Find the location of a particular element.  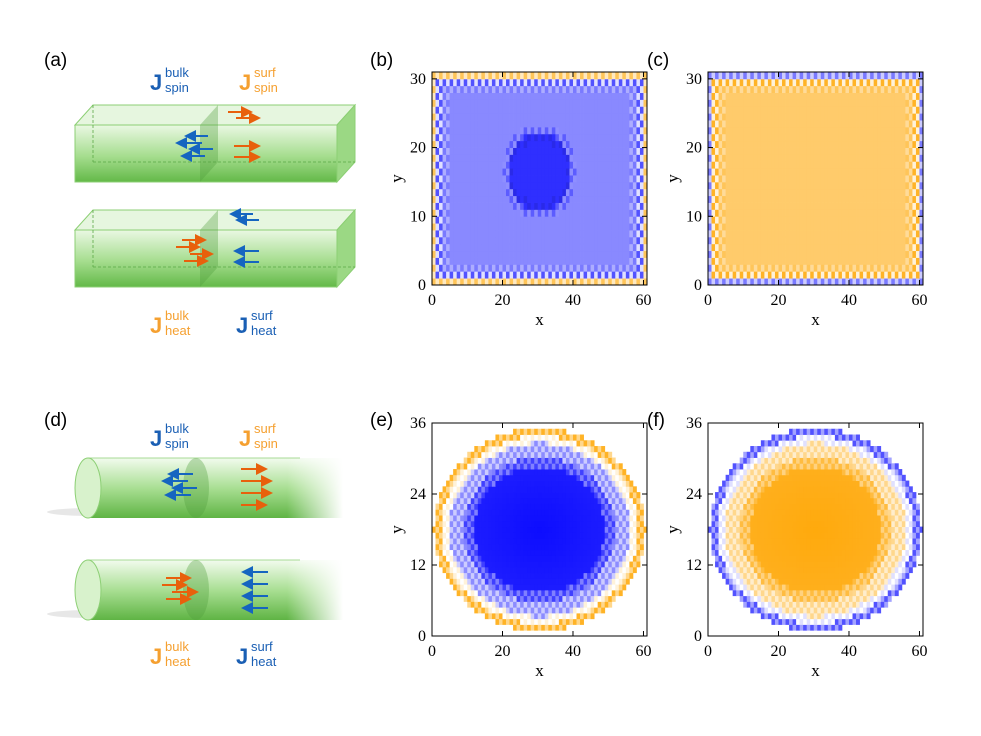

panel-label-c: (c) is located at coordinates (658, 60).